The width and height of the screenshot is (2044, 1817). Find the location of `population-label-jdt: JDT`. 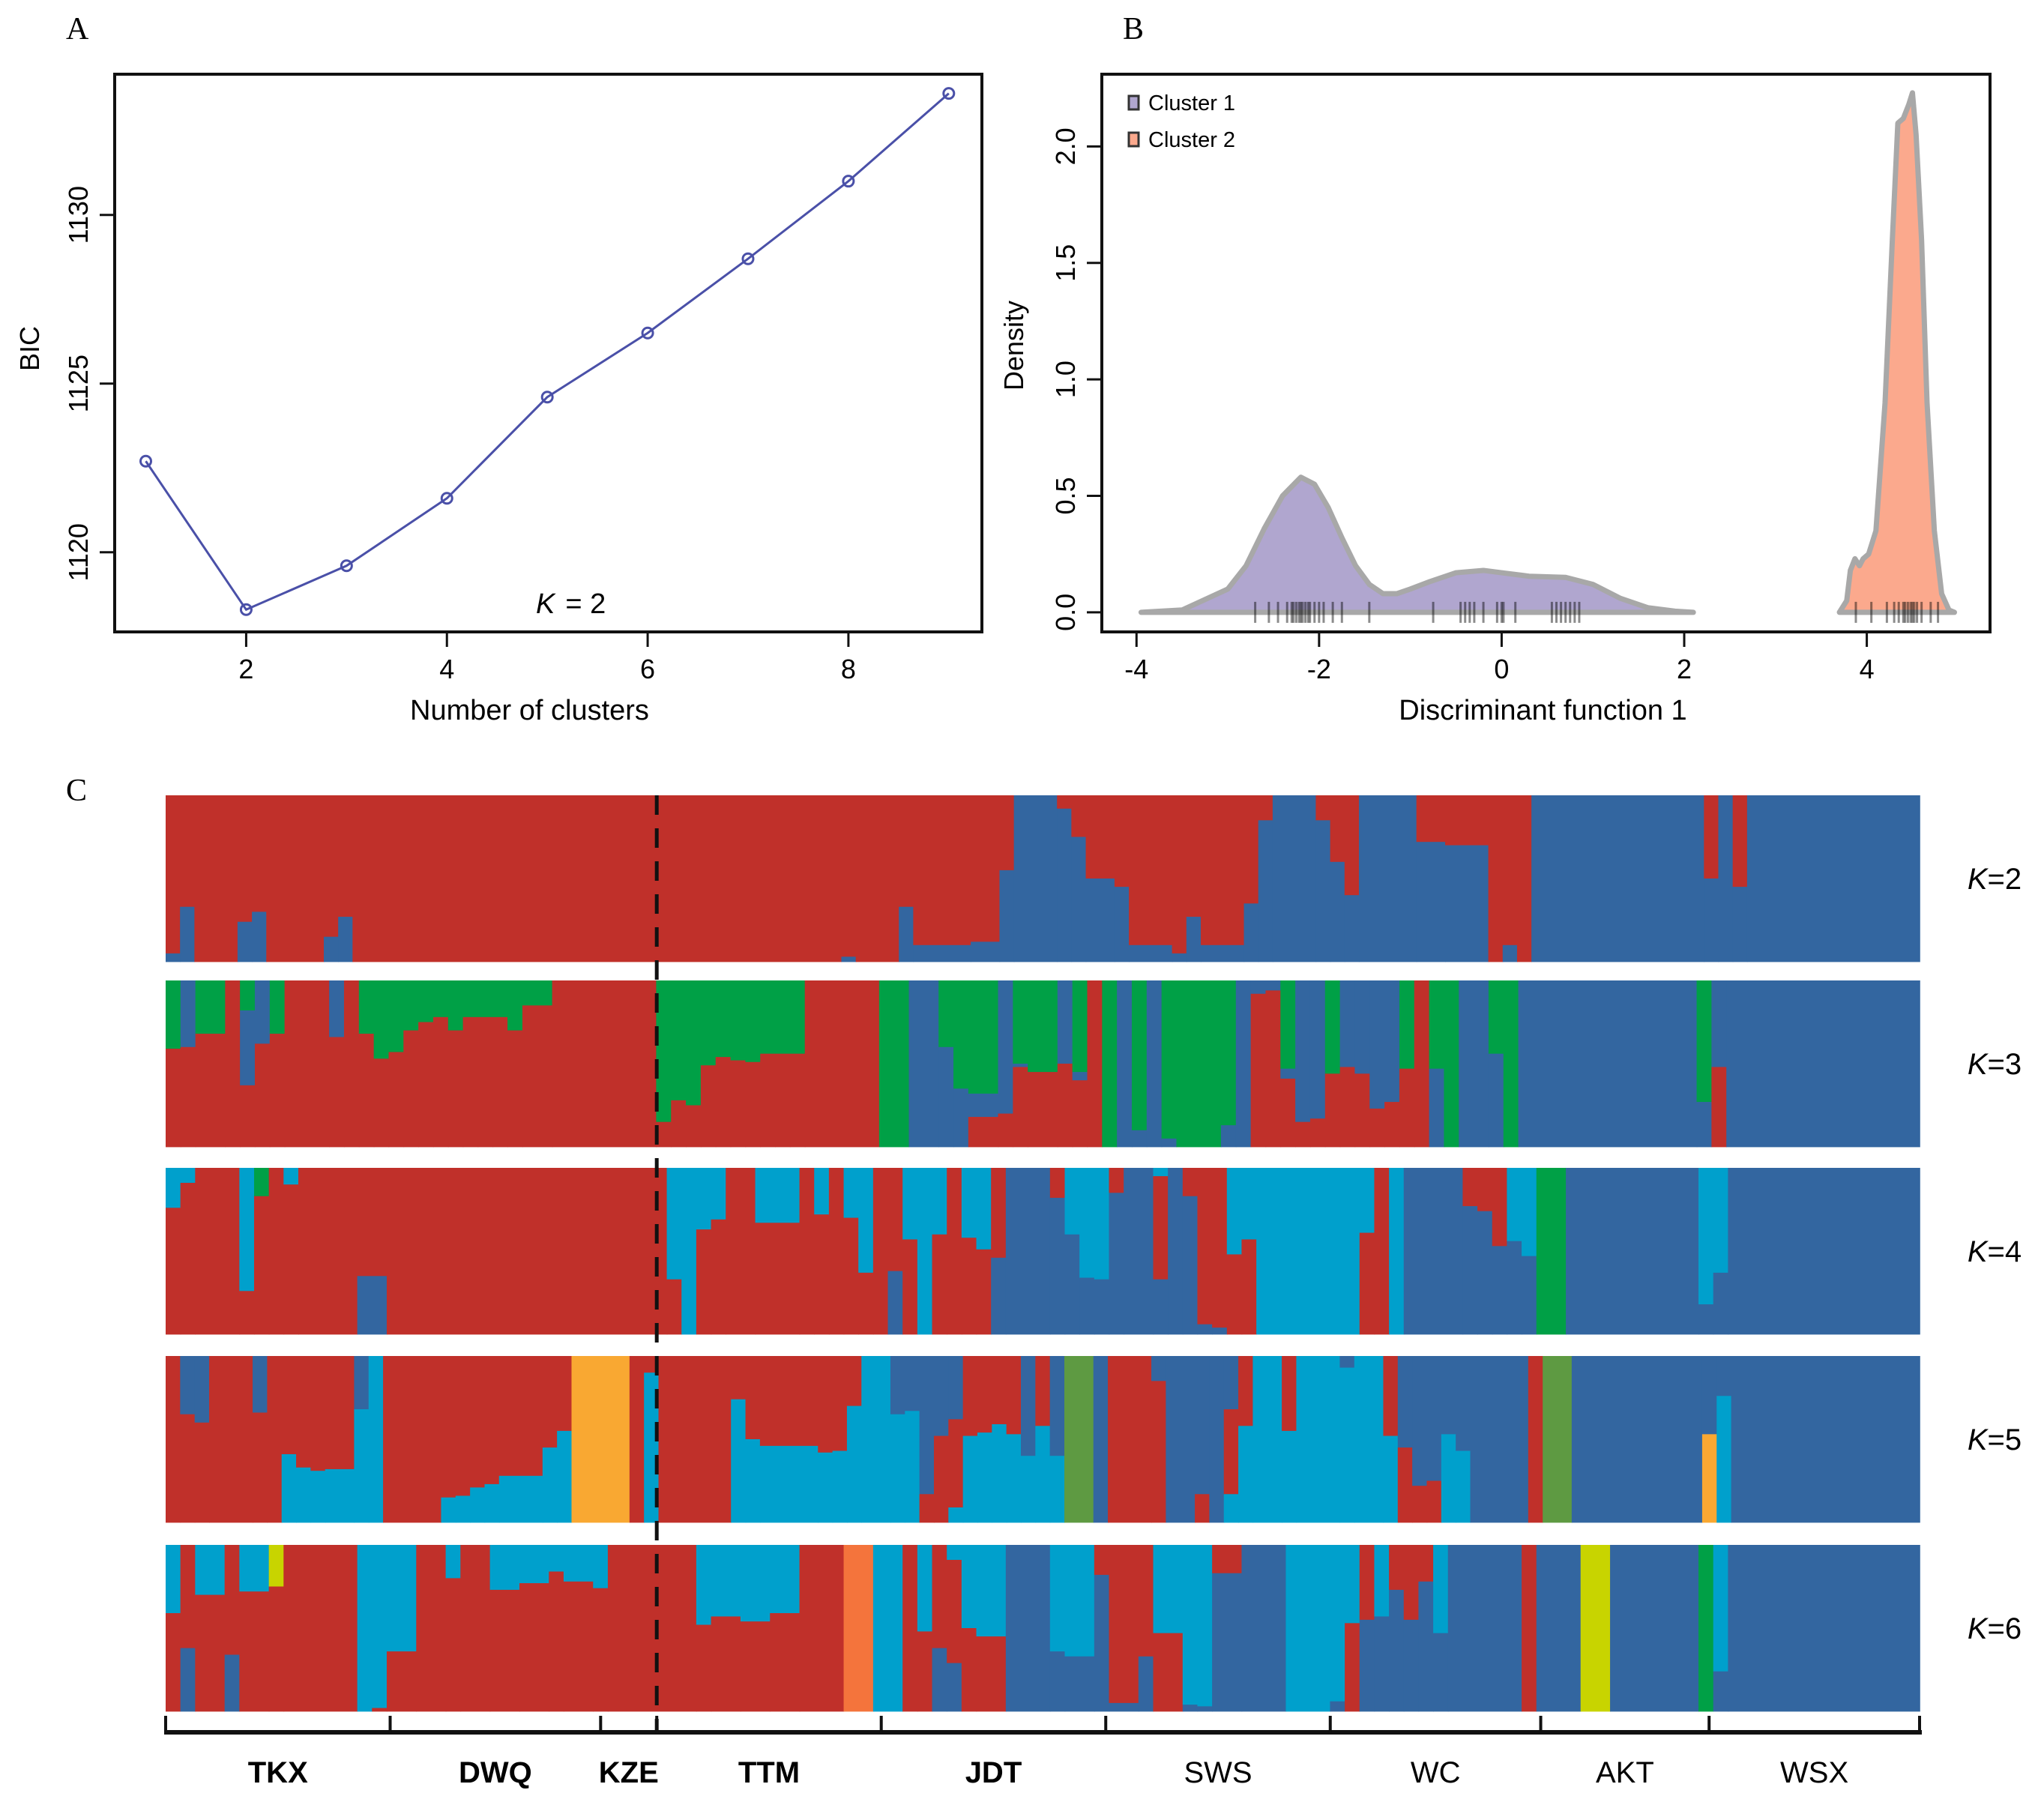

population-label-jdt: JDT is located at coordinates (994, 1772).